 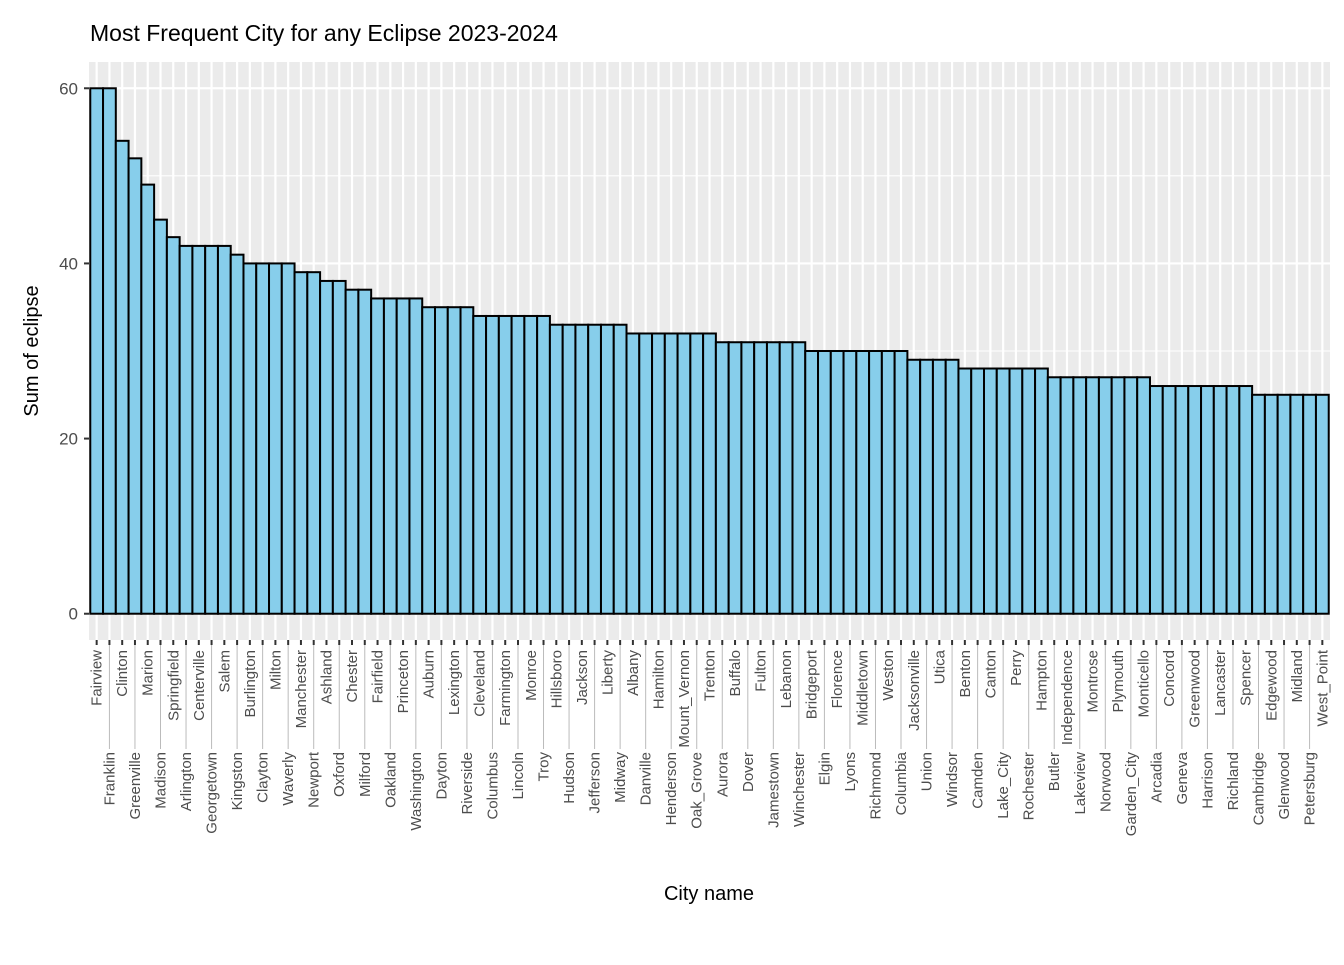 I want to click on bar-cleveland, so click(x=480, y=464).